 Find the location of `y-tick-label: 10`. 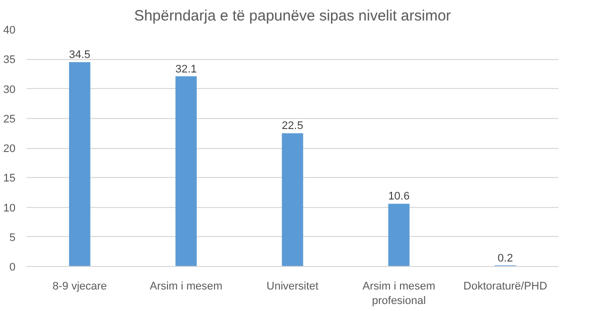

y-tick-label: 10 is located at coordinates (9, 208).